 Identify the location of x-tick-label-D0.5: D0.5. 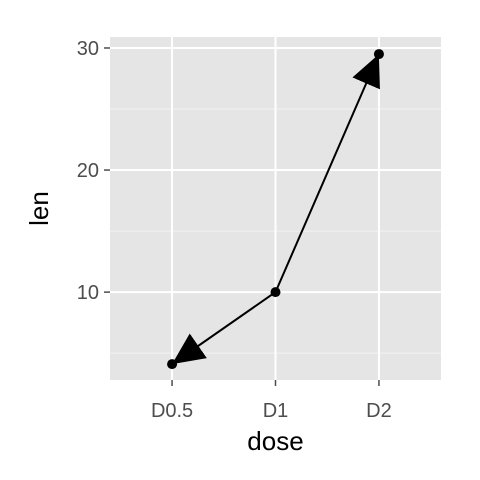
(172, 411).